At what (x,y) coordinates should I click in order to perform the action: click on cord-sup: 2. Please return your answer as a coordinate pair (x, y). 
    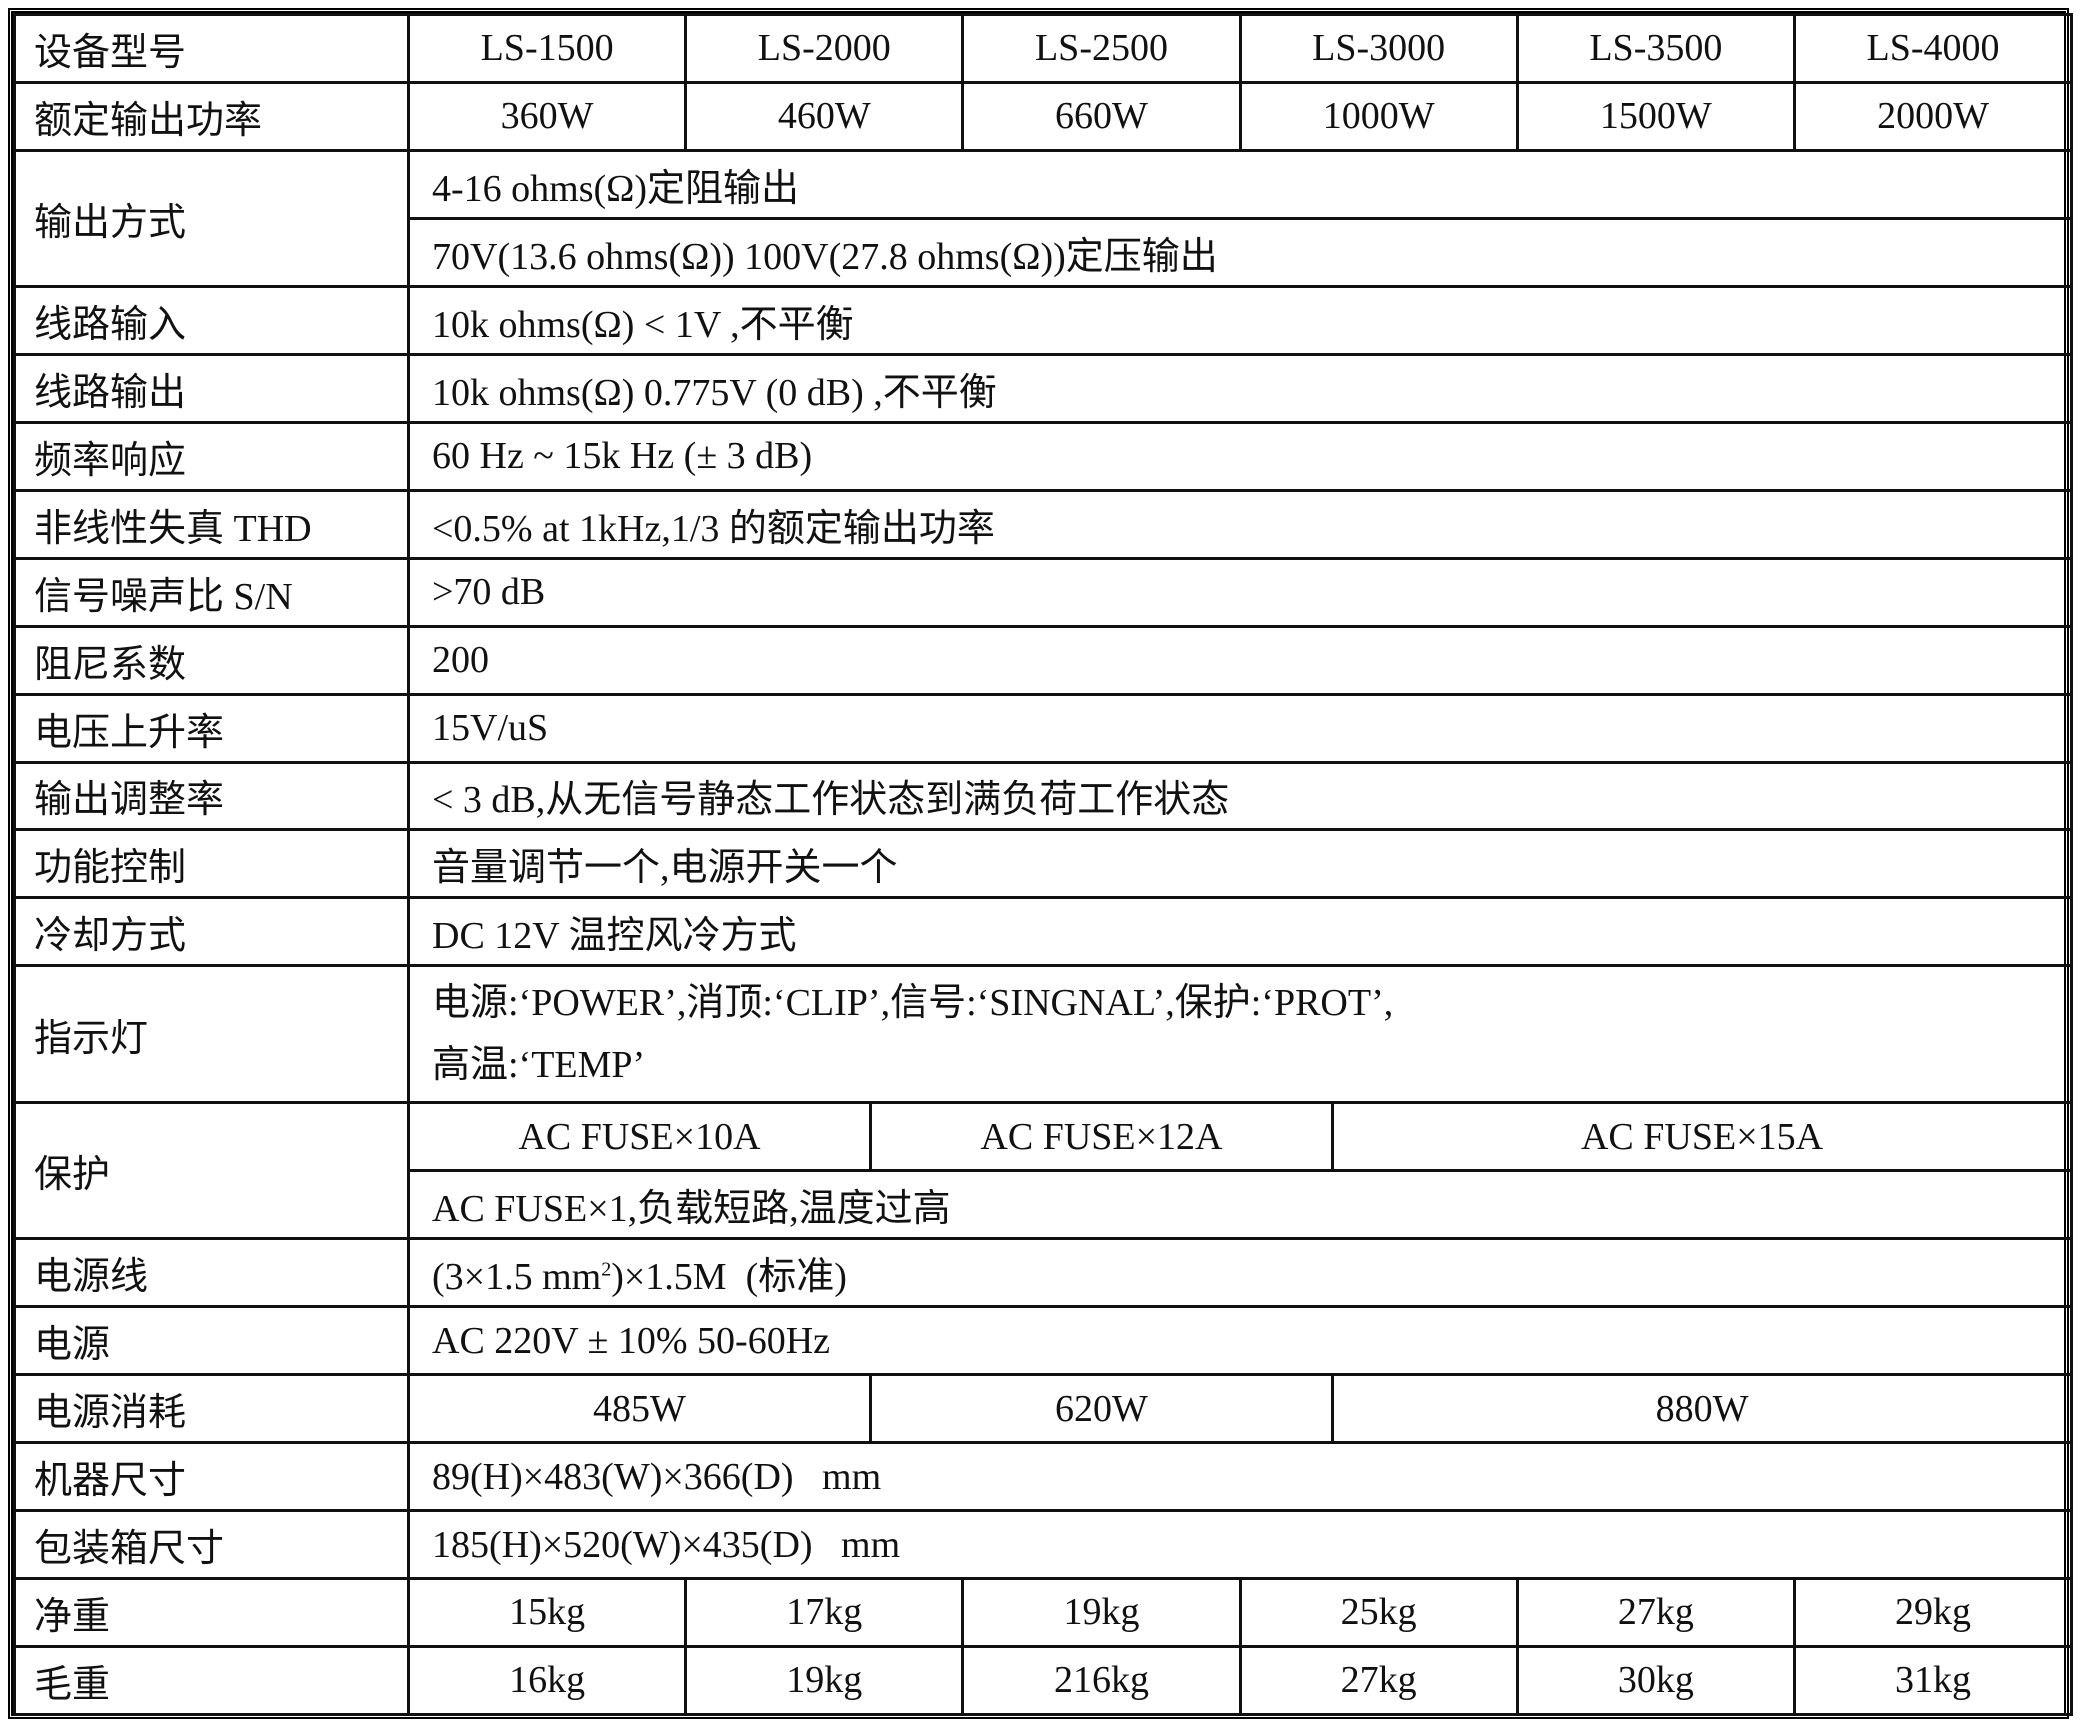
    Looking at the image, I should click on (606, 1269).